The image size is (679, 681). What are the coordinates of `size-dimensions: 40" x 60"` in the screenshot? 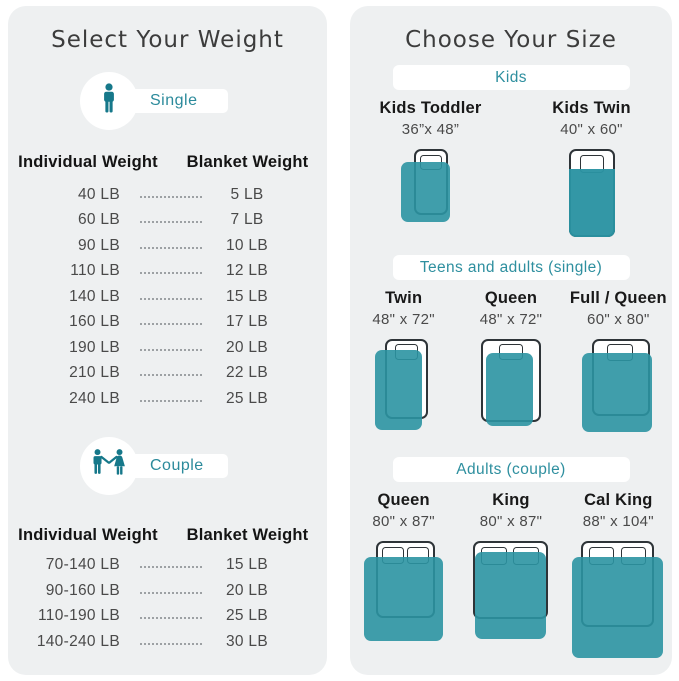 It's located at (591, 129).